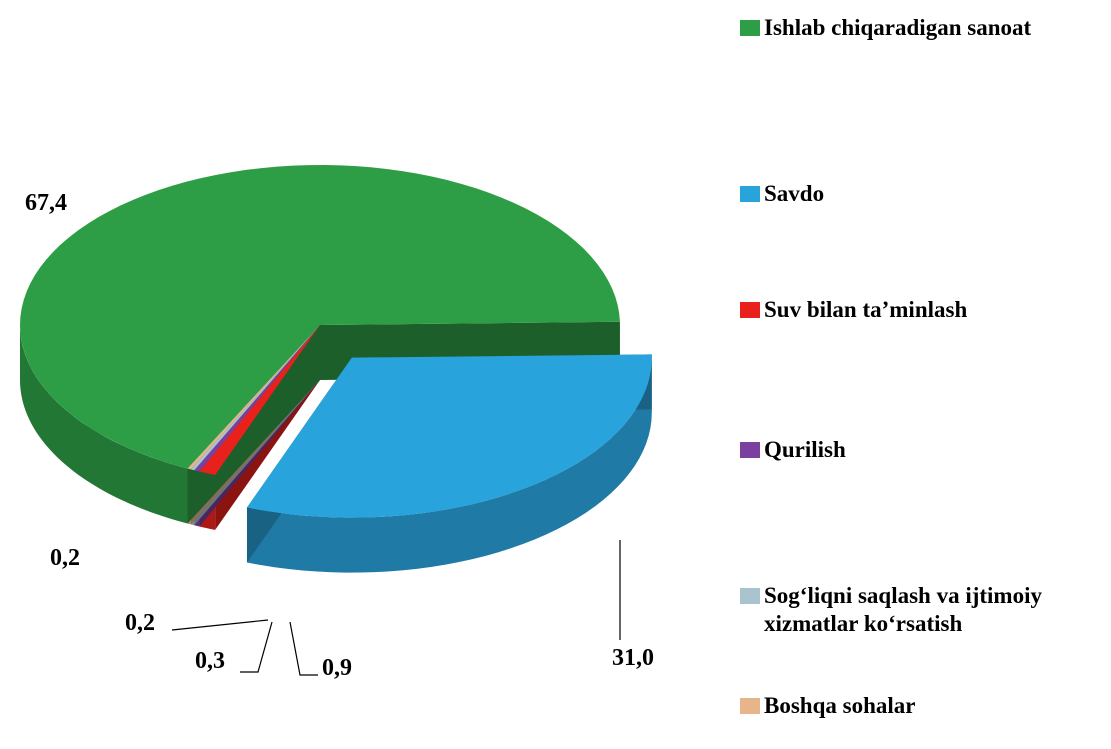 This screenshot has height=749, width=1111. I want to click on legend-item: Suv bilan ta’minlash, so click(925, 310).